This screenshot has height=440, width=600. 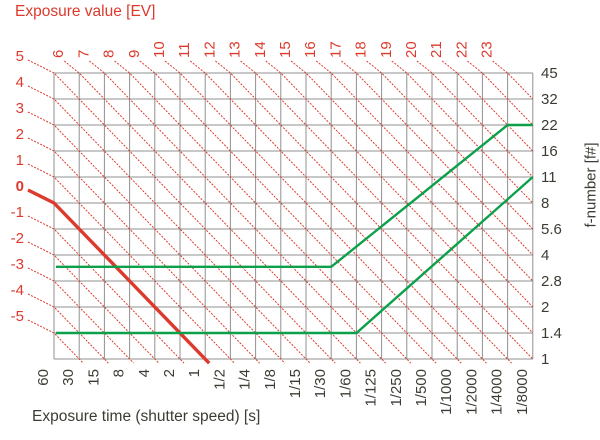 I want to click on shutter-tick-label: 1/500, so click(x=421, y=388).